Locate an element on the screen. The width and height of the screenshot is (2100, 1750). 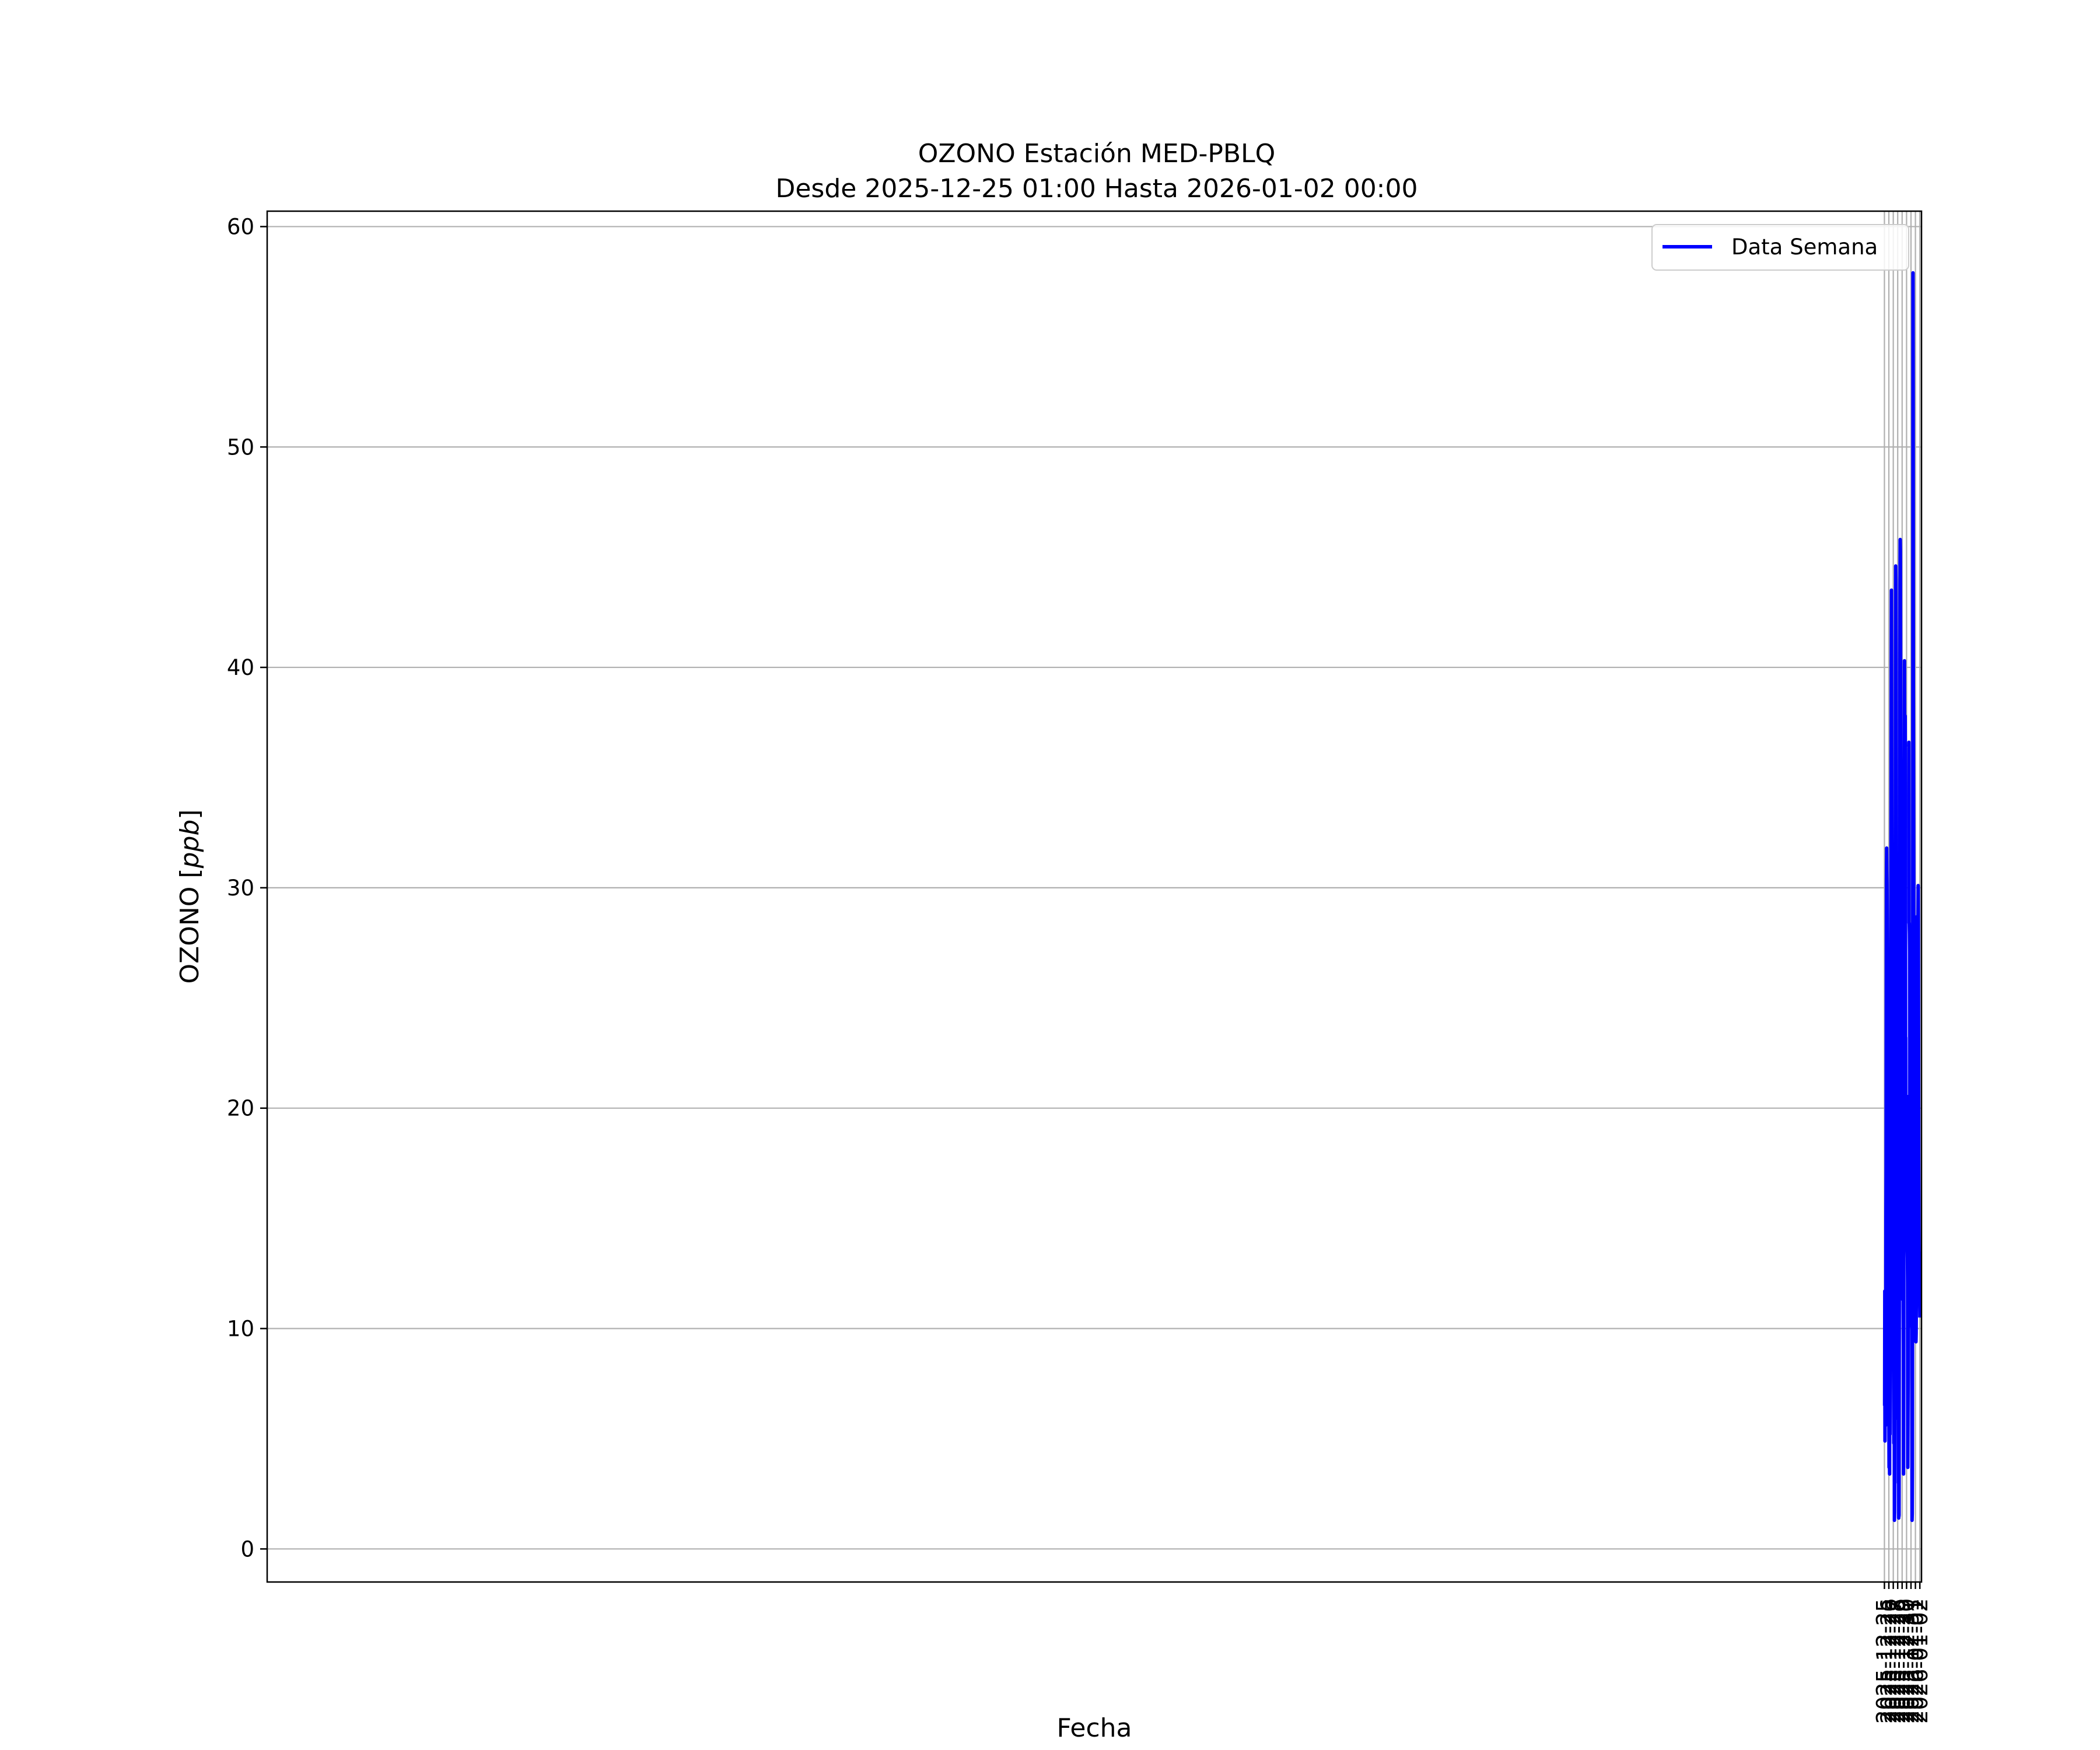
y-tick-label-40: 40 is located at coordinates (240, 667).